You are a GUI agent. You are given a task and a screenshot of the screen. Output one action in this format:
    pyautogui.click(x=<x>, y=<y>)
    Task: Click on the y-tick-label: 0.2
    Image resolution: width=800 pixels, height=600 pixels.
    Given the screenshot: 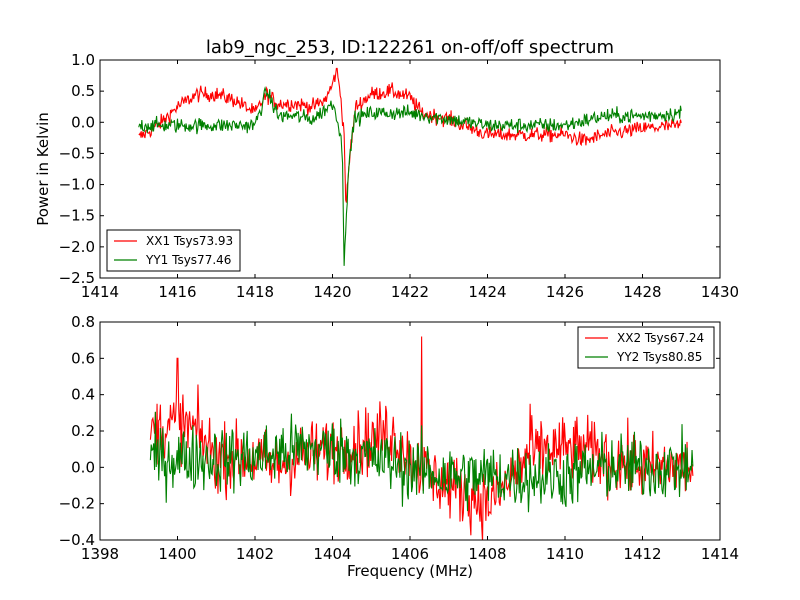 What is the action you would take?
    pyautogui.click(x=83, y=431)
    